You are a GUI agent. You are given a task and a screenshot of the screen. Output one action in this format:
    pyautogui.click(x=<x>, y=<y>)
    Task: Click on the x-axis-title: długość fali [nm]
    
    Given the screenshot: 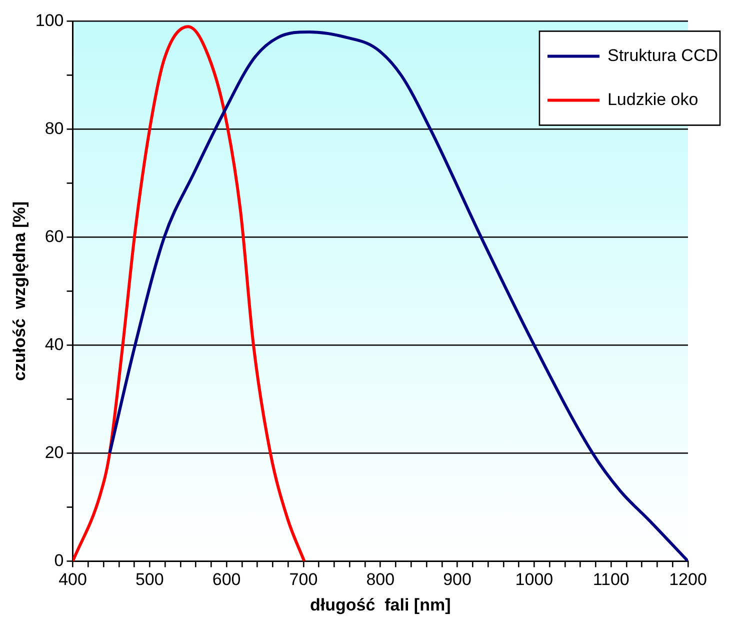 What is the action you would take?
    pyautogui.click(x=380, y=604)
    